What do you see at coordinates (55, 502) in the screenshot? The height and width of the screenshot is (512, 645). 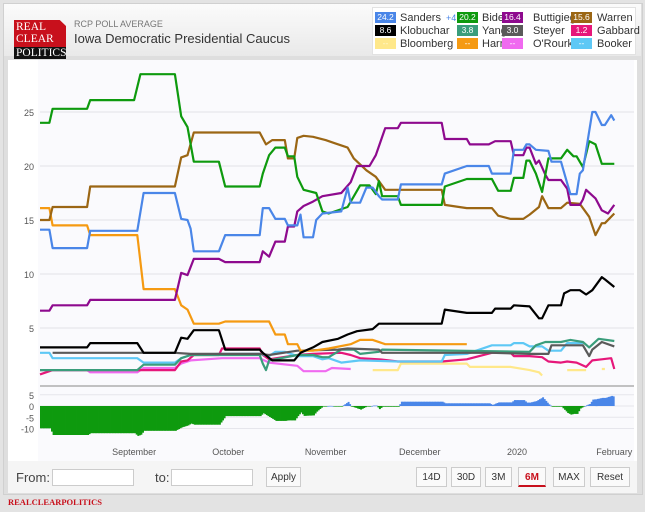 I see `footer-brand: REALCLEARPOLITICS` at bounding box center [55, 502].